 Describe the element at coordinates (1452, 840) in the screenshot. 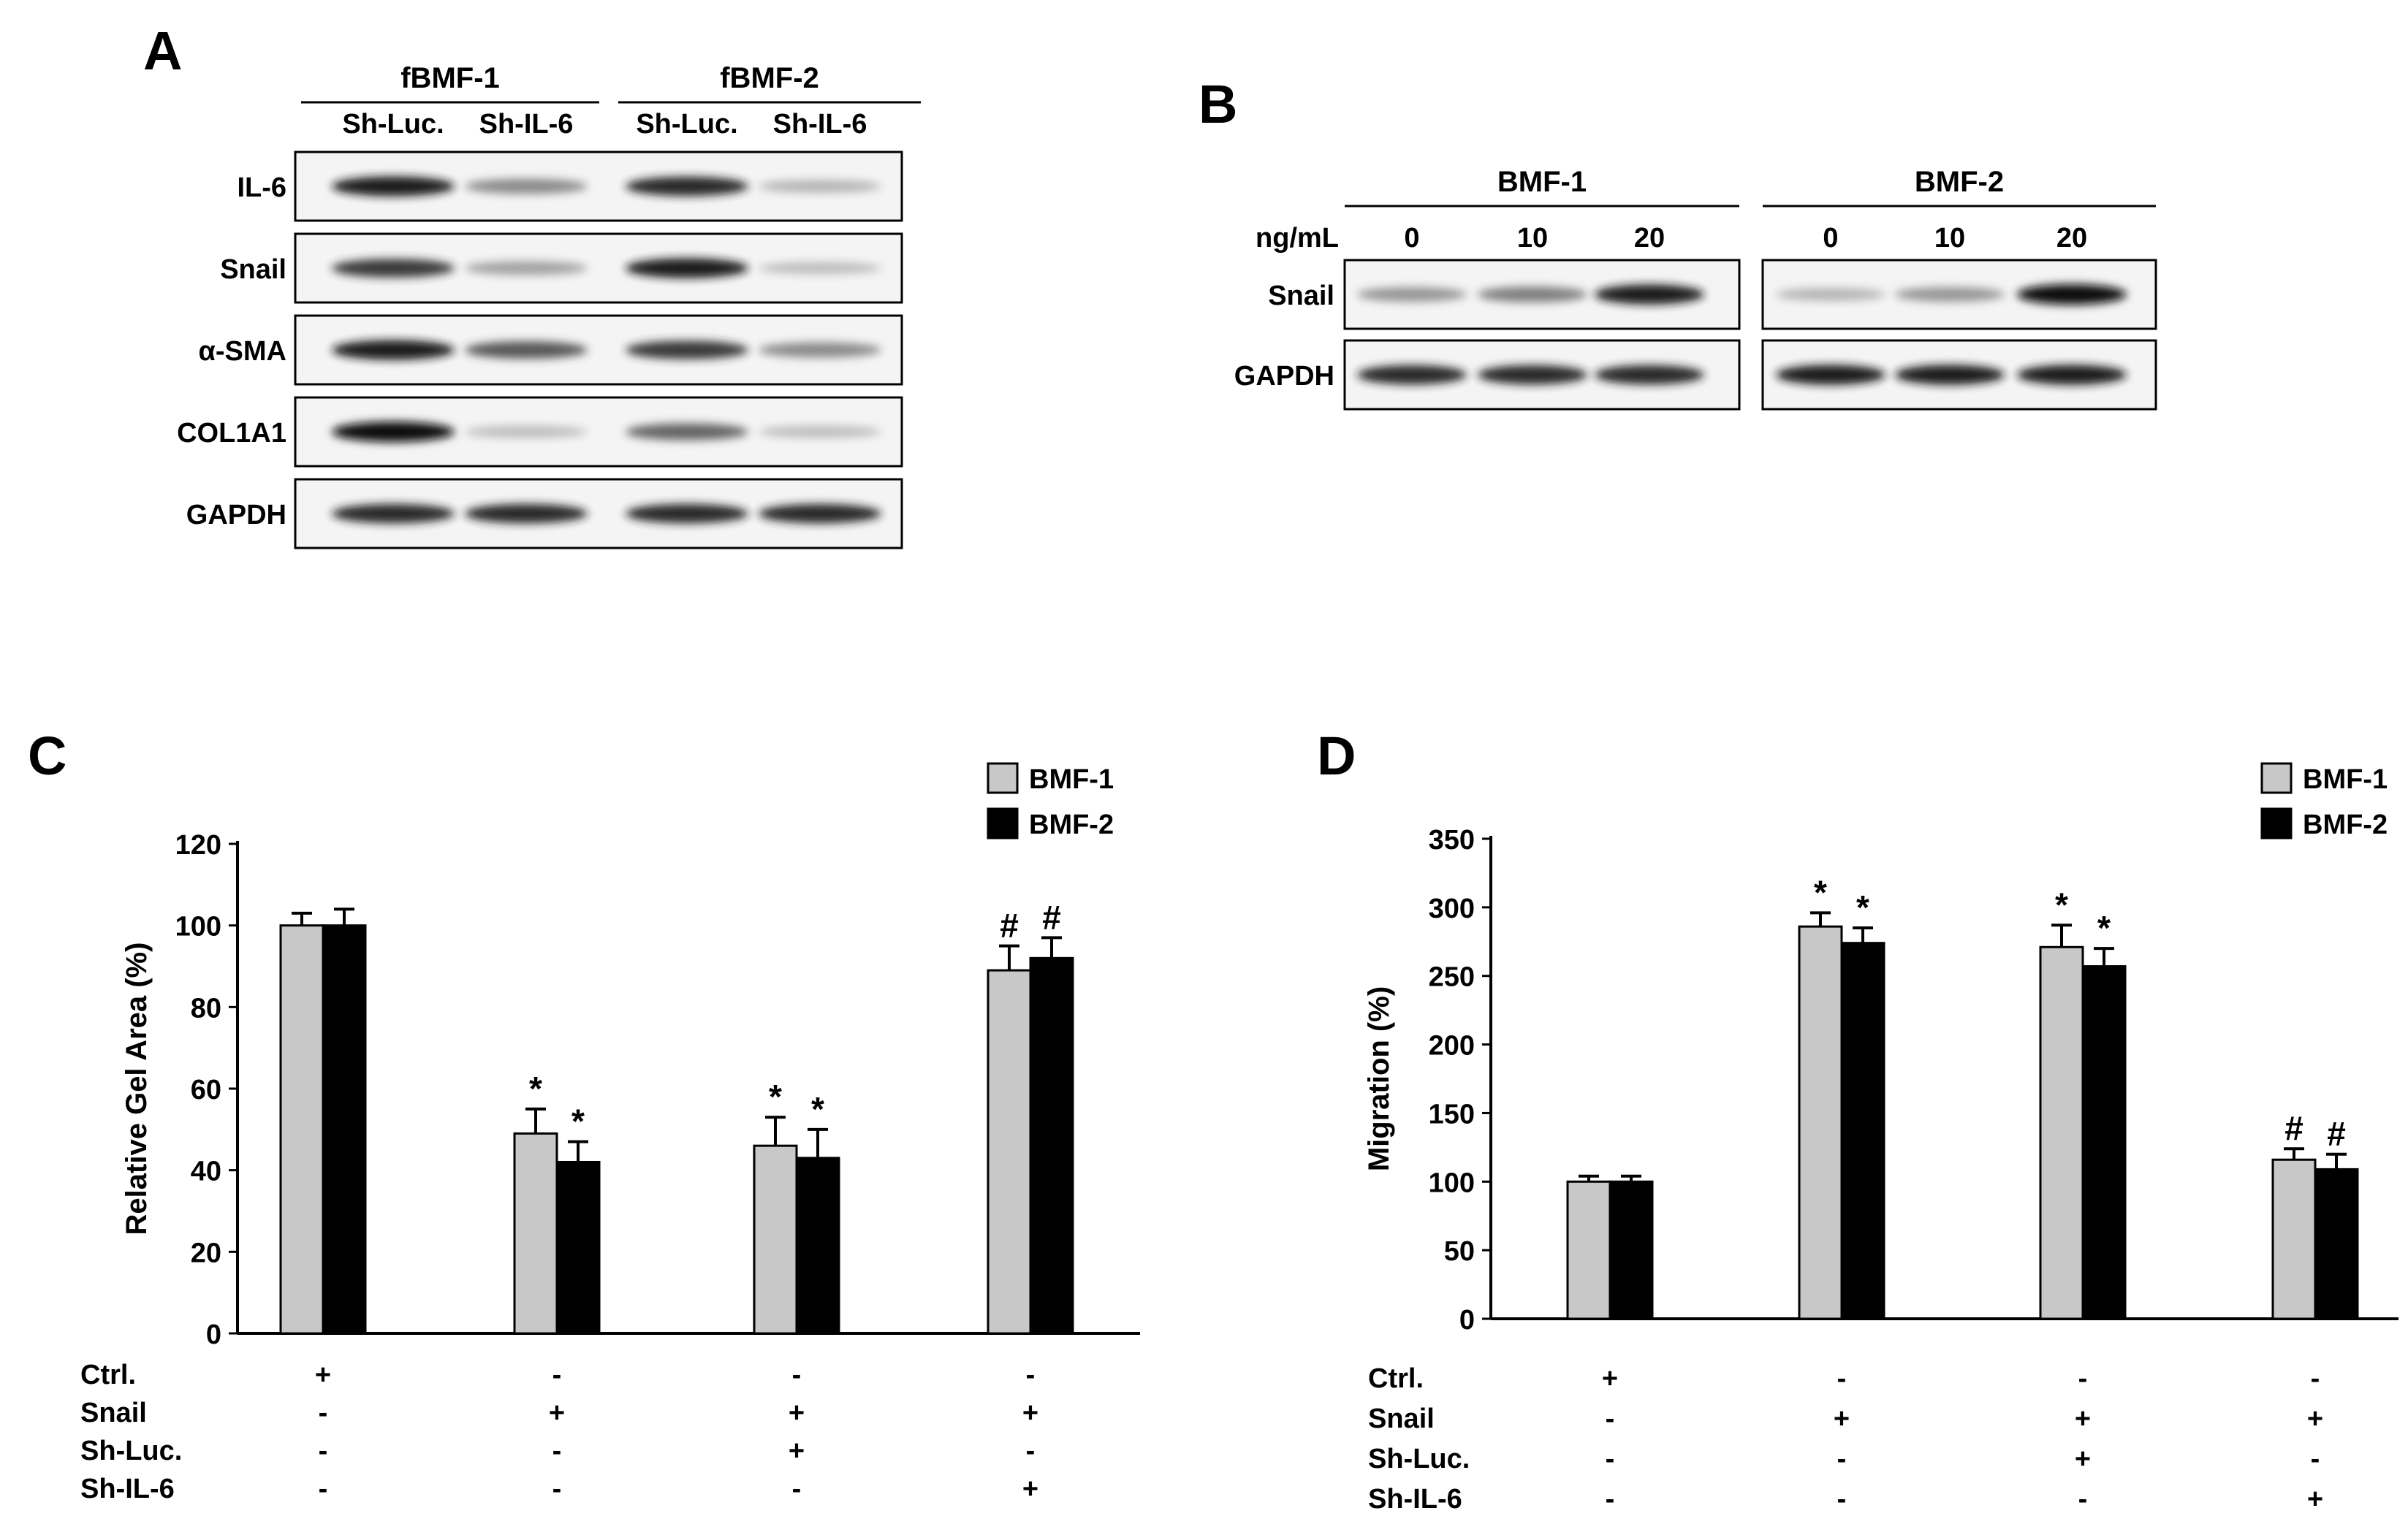

I see `y-tick-label: 350` at that location.